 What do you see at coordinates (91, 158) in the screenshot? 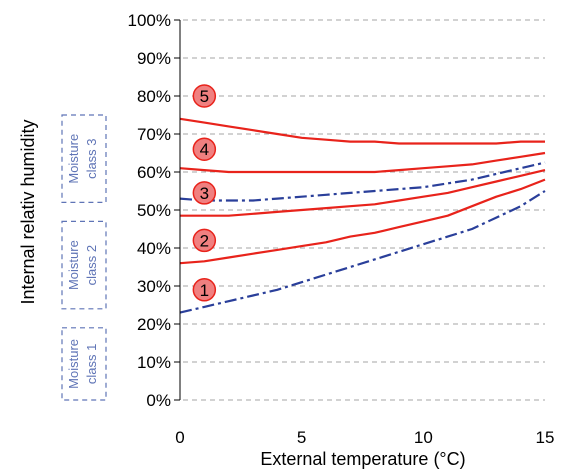
I see `moisture-class-label: class 3` at bounding box center [91, 158].